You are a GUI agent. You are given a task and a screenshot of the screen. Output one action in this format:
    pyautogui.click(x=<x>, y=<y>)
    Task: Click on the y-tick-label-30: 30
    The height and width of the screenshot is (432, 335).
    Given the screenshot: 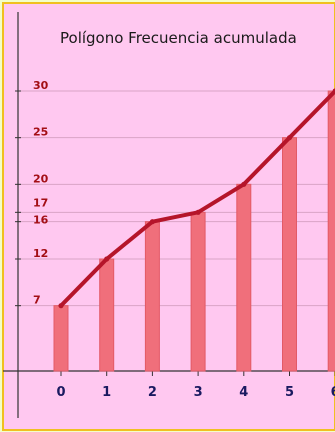 What is the action you would take?
    pyautogui.click(x=41, y=85)
    